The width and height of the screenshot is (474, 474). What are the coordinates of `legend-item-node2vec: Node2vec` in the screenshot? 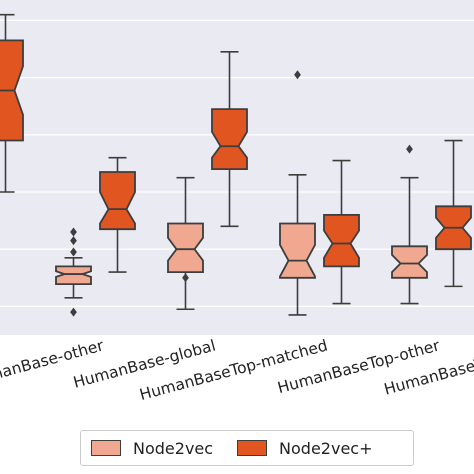 It's located at (152, 448).